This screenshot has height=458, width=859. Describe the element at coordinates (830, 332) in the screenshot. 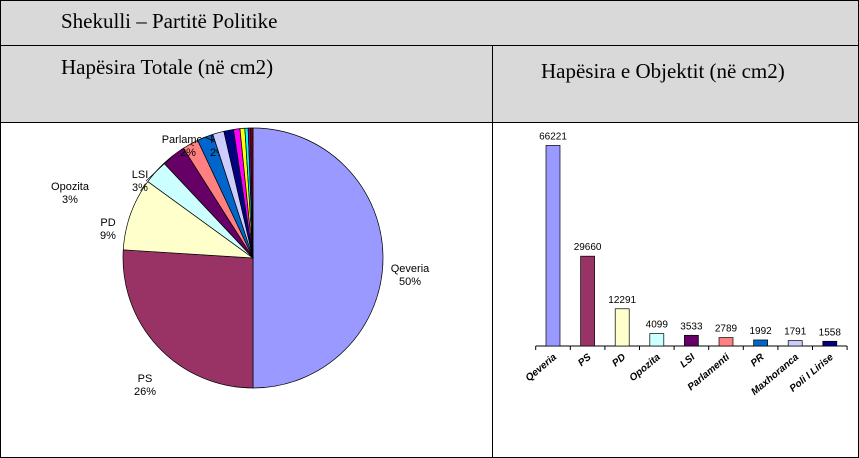

I see `bar-value: 1558` at that location.